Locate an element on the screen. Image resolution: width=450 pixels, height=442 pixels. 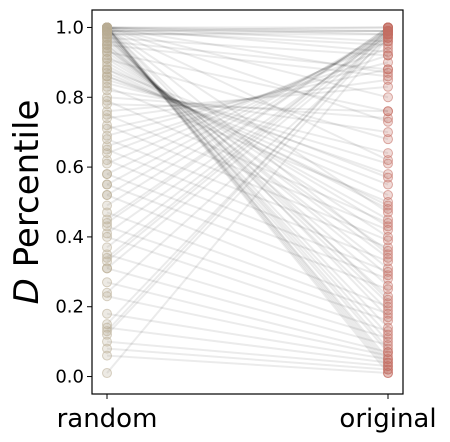
y-tick-label-1: 0.2 is located at coordinates (69, 307).